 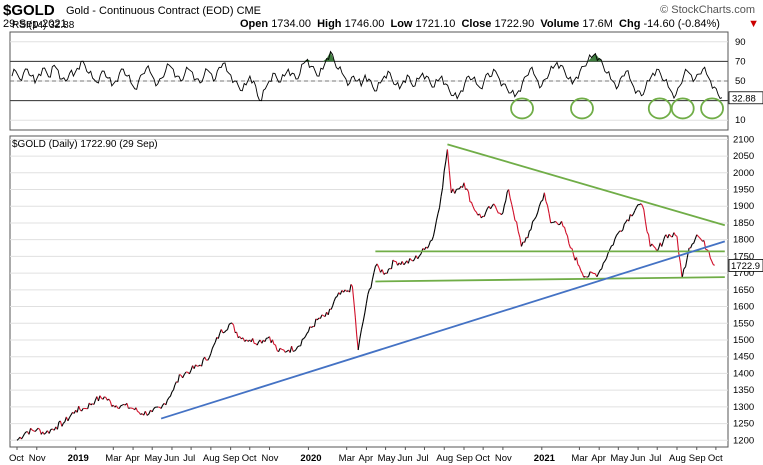 What do you see at coordinates (404, 458) in the screenshot?
I see `x-tick-label: Jun` at bounding box center [404, 458].